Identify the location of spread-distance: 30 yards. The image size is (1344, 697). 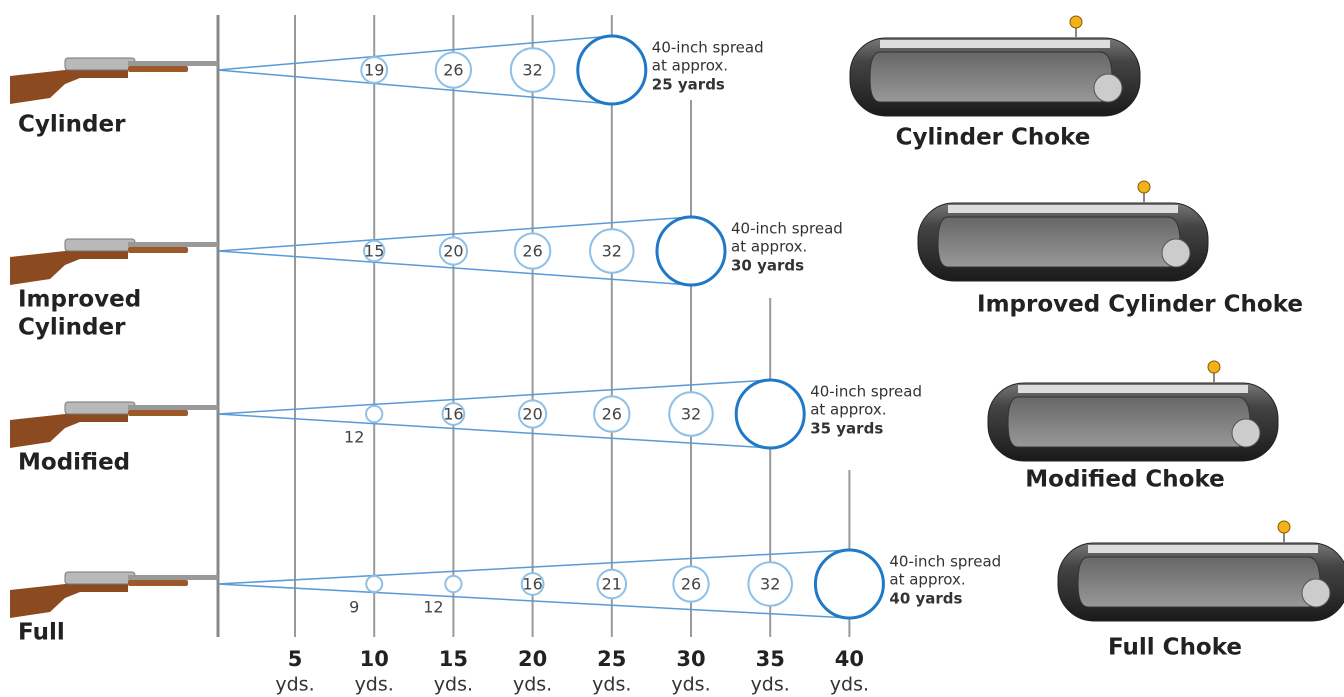
(767, 266).